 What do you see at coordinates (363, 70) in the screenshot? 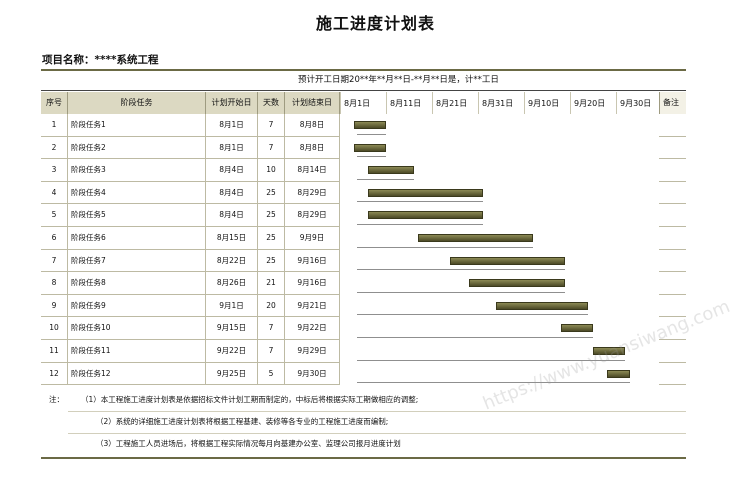
I see `top-rule` at bounding box center [363, 70].